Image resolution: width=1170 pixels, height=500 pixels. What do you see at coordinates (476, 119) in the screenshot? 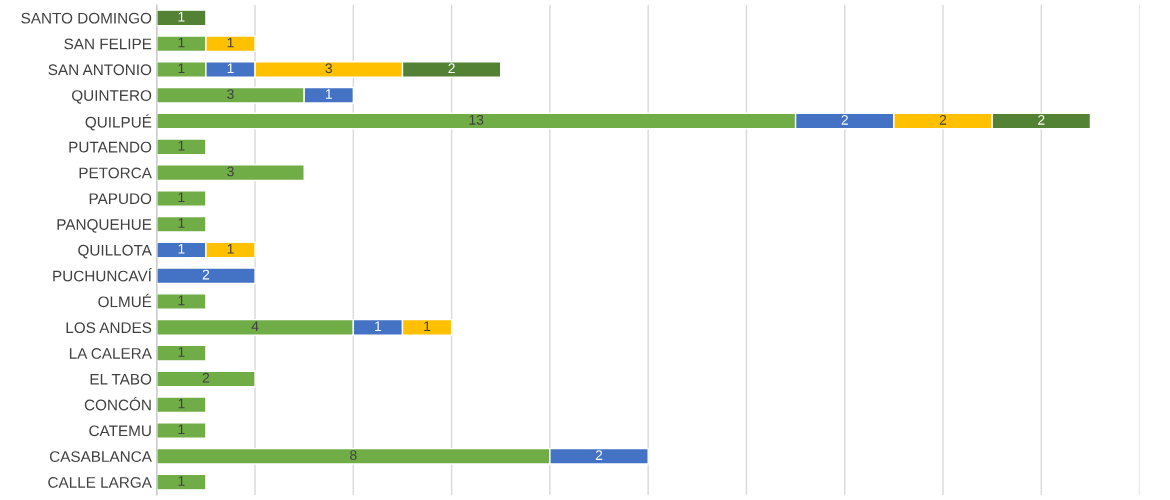
I see `data-label: 13` at bounding box center [476, 119].